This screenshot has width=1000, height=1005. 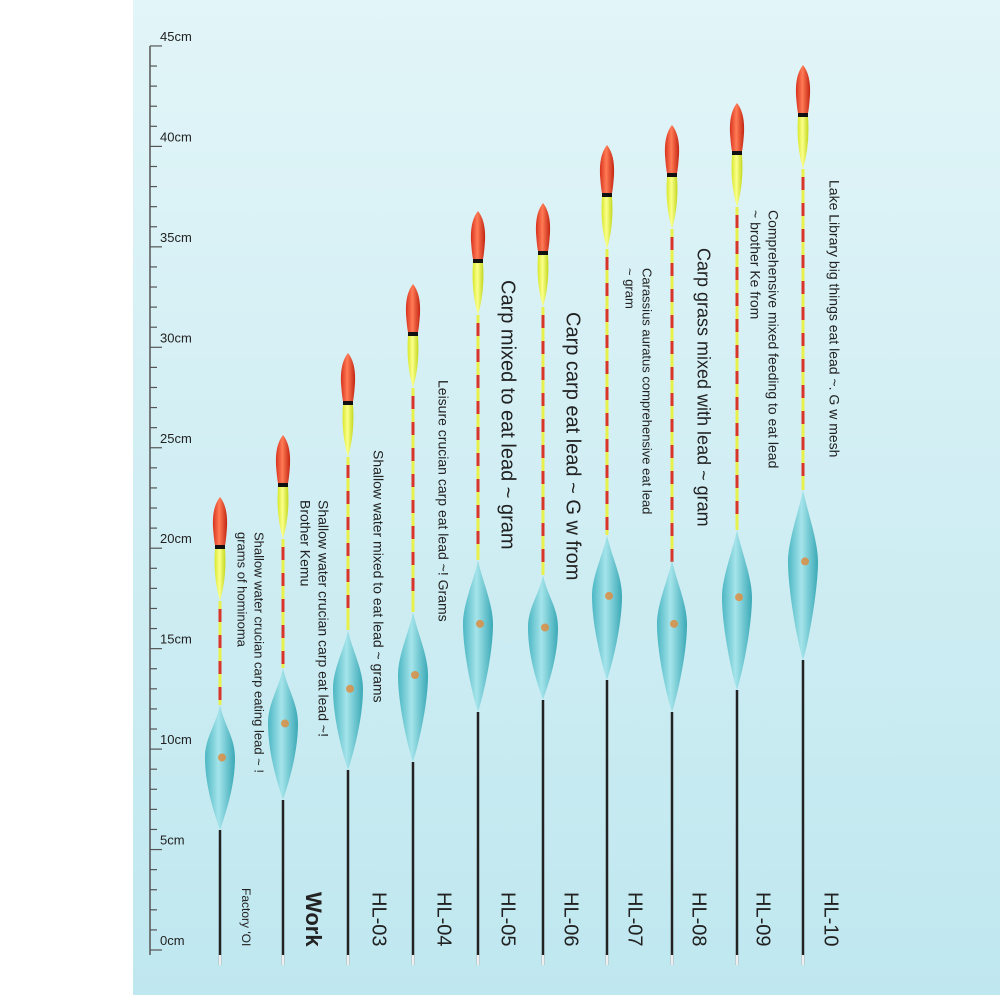 I want to click on ruler-label: 45cm, so click(x=176, y=36).